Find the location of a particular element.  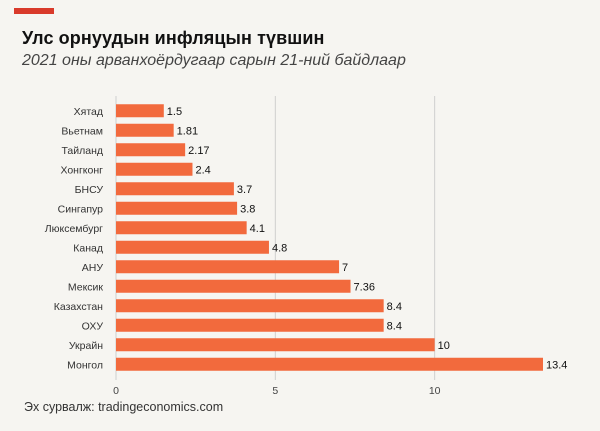

value-label: 4.1 is located at coordinates (257, 229).